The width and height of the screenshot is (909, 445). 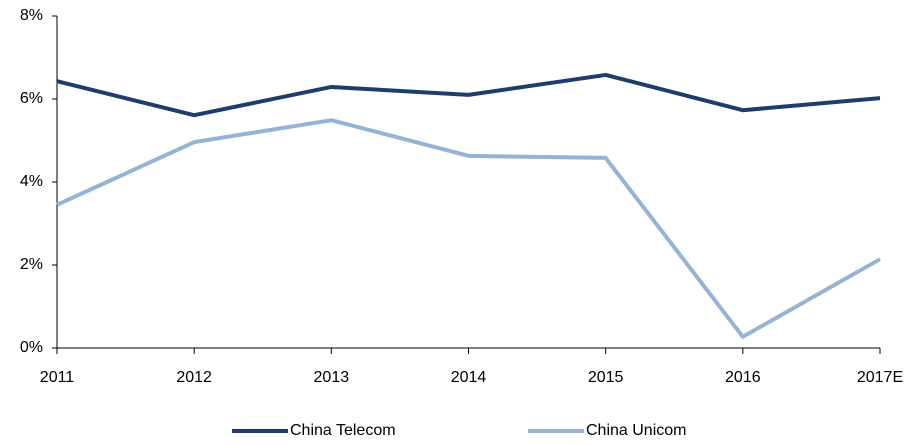 I want to click on series-line, so click(x=468, y=95).